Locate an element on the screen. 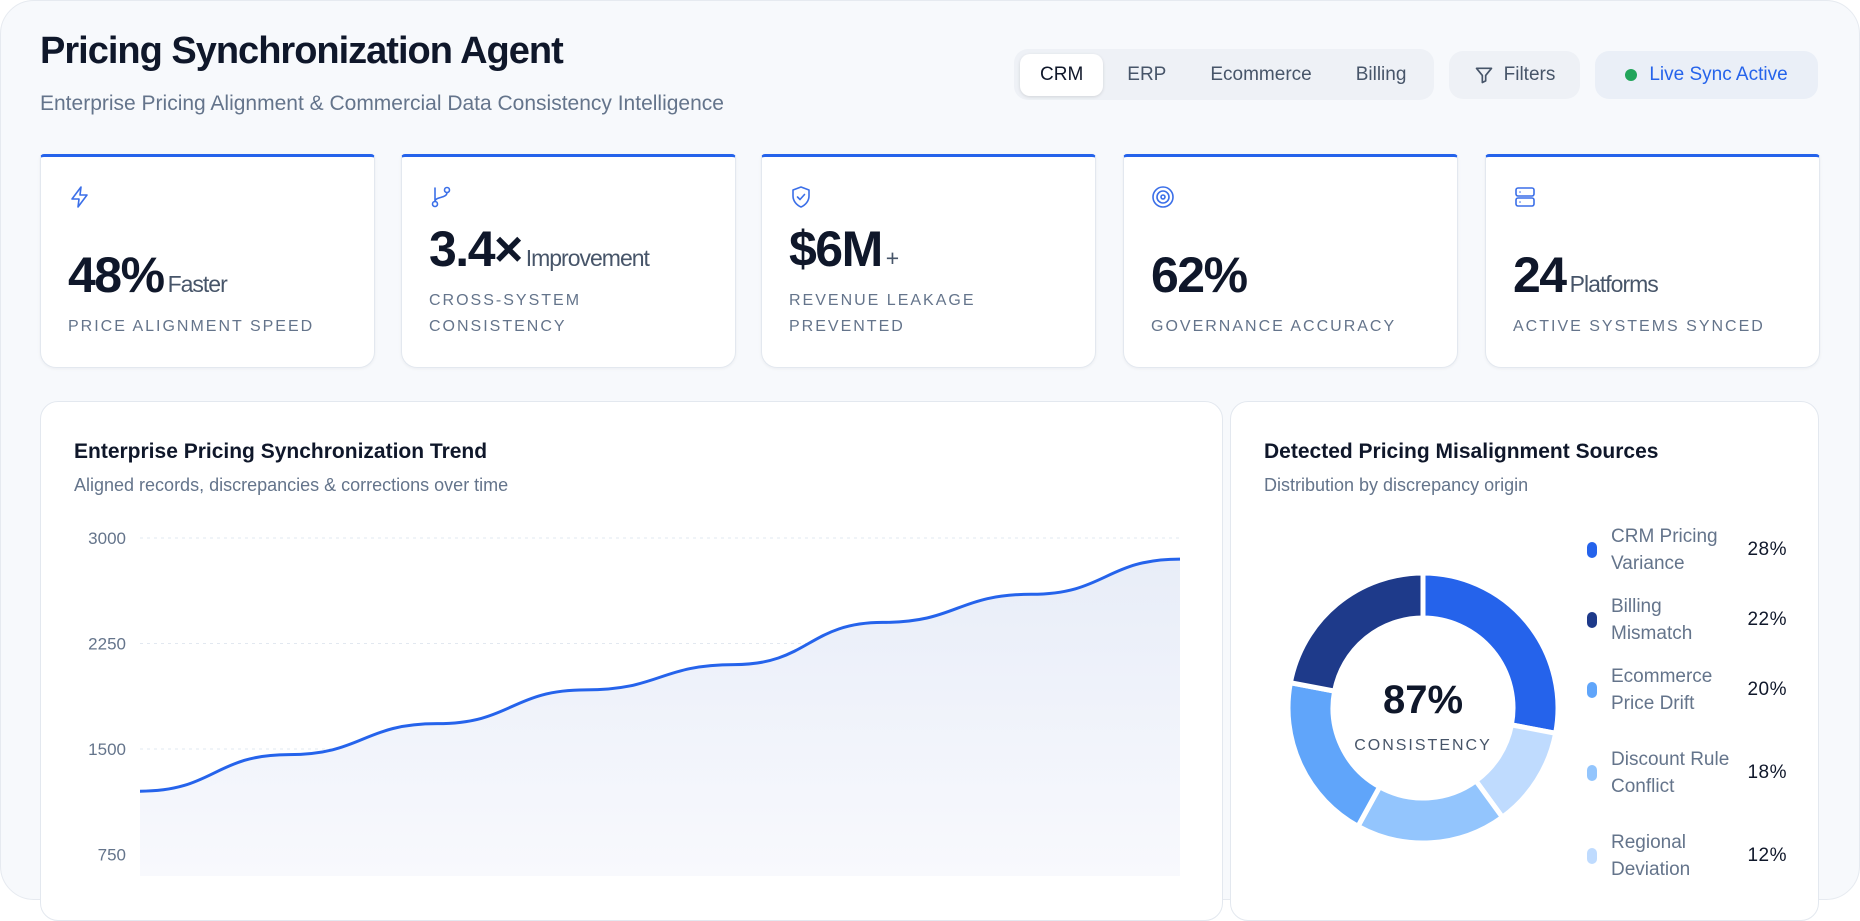 The image size is (1860, 921). kpi-label: Active Systems Synced is located at coordinates (1639, 326).